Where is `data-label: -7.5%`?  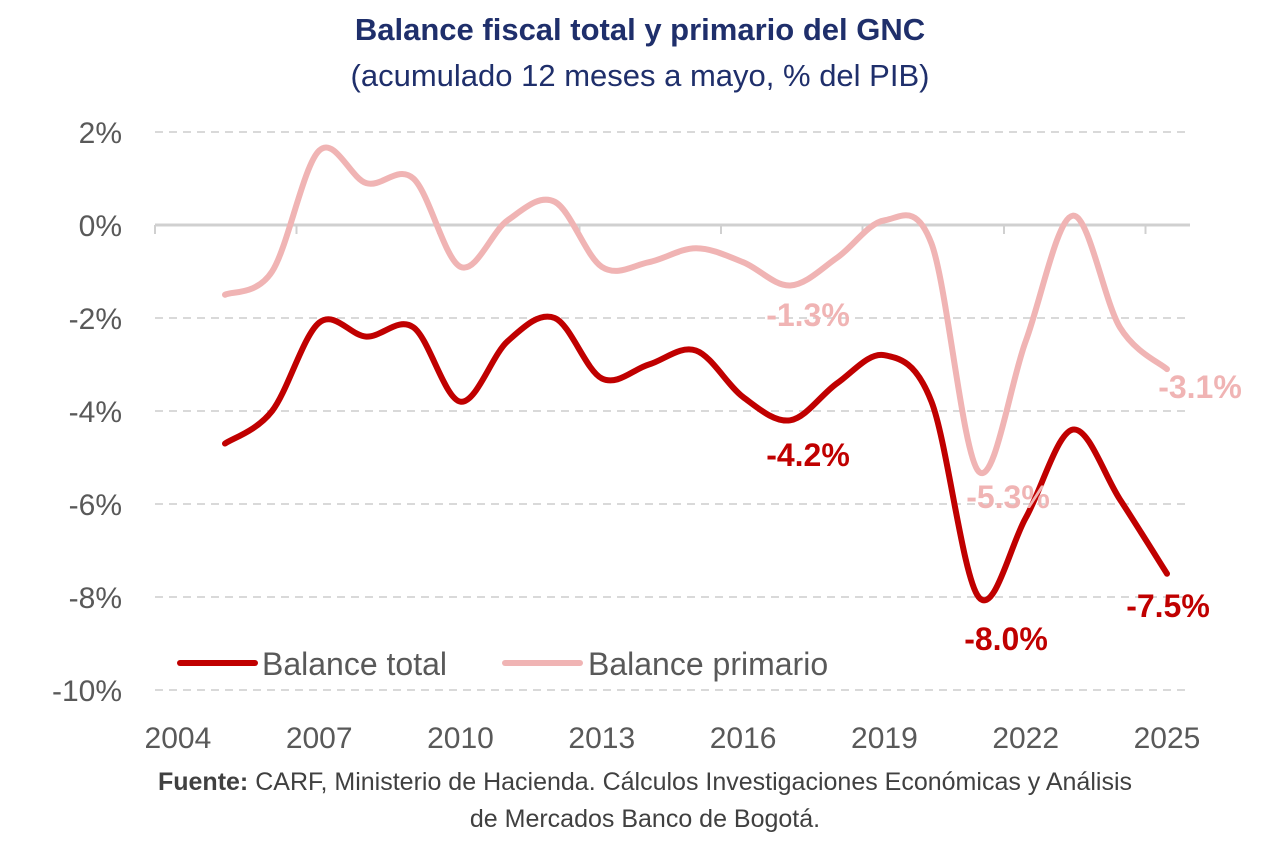
data-label: -7.5% is located at coordinates (1168, 606).